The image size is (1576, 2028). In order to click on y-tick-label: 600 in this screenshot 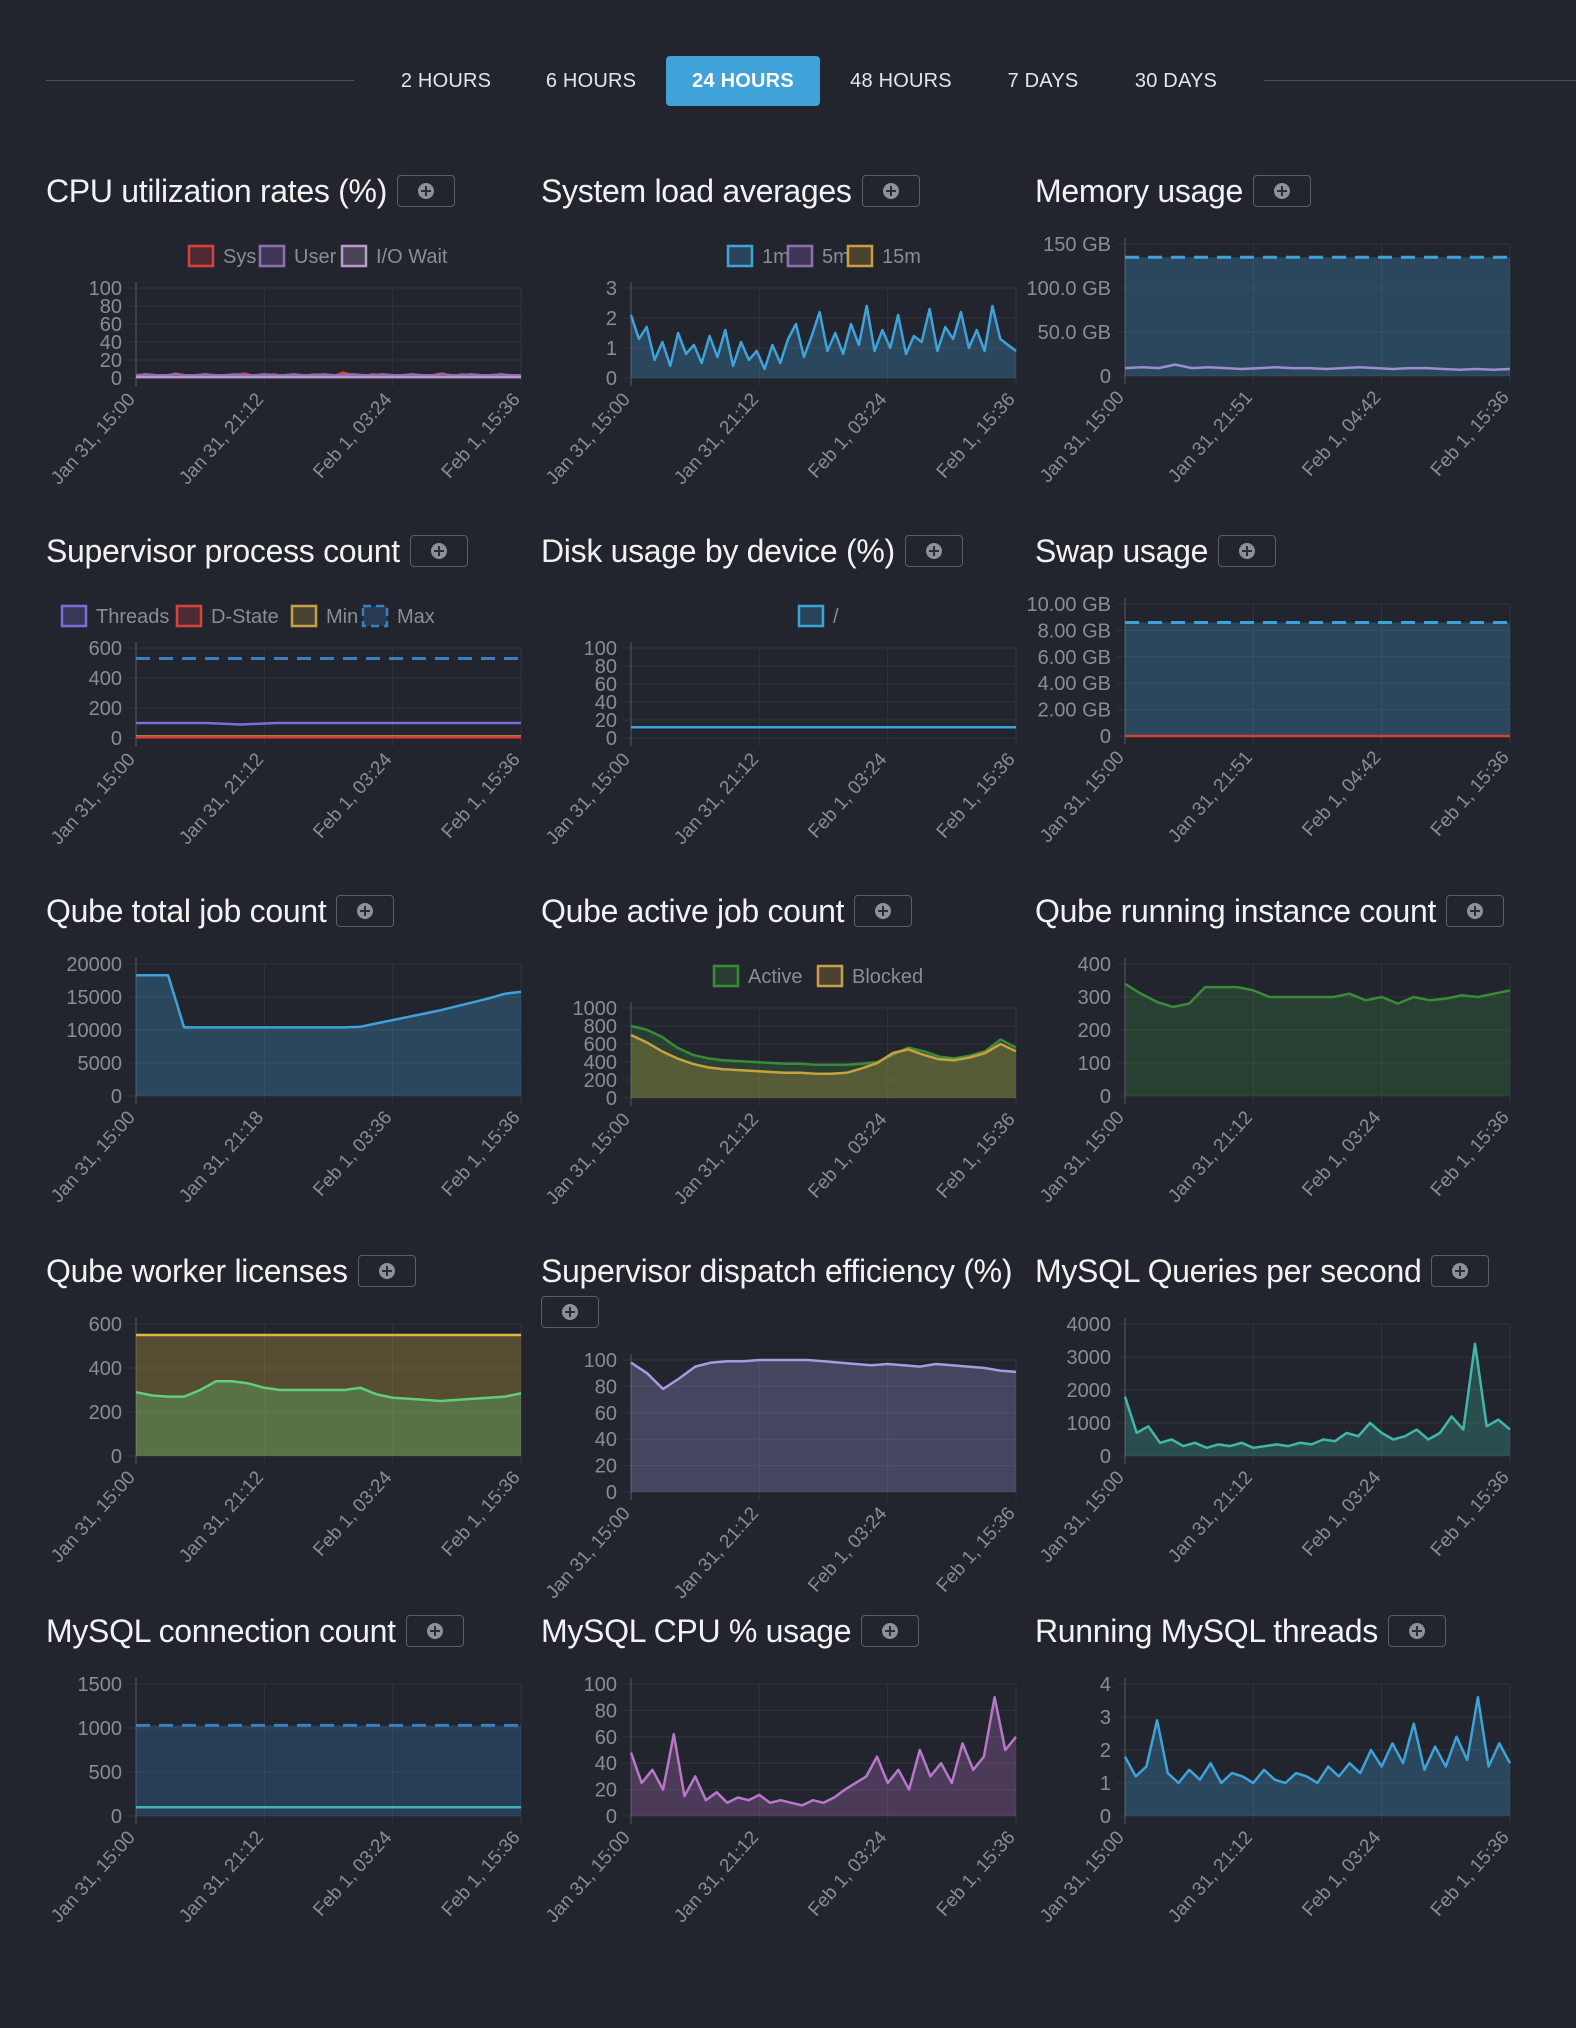, I will do `click(105, 1325)`.